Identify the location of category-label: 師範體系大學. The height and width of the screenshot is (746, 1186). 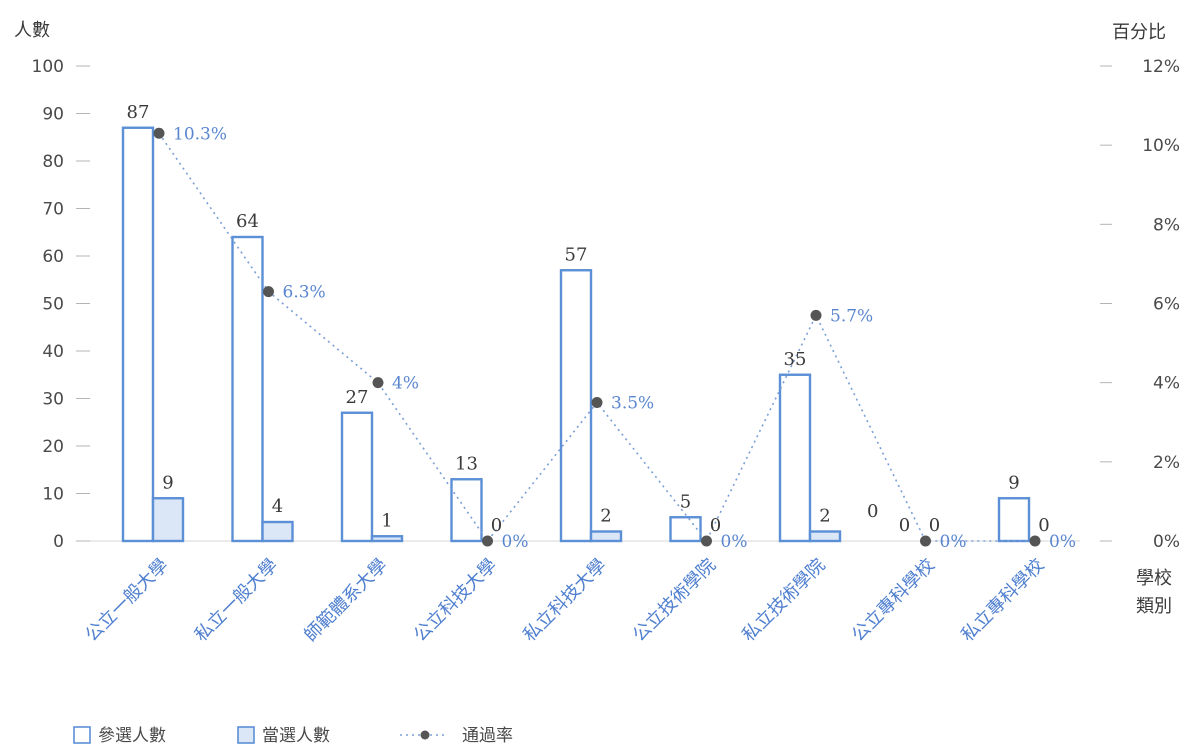
(345, 600).